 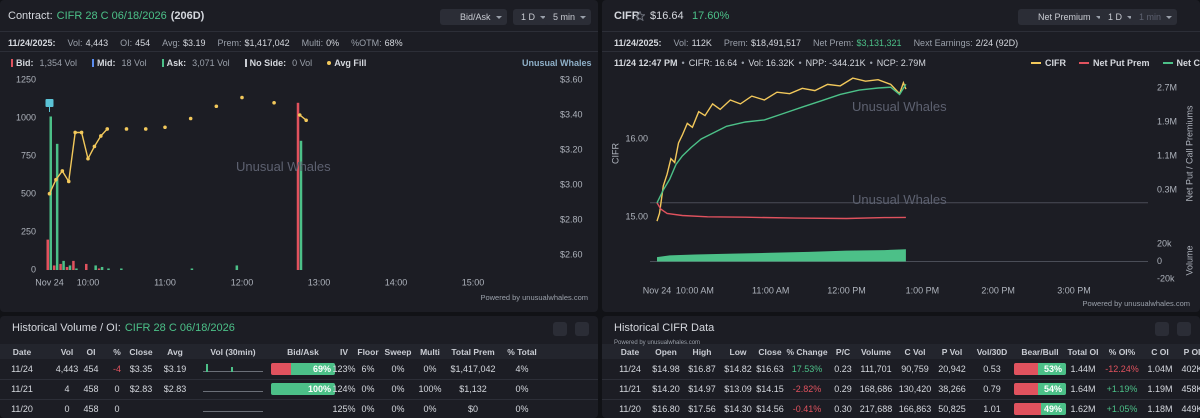 What do you see at coordinates (1114, 63) in the screenshot?
I see `legend: CIFR Net Put Prem Net Call Prem` at bounding box center [1114, 63].